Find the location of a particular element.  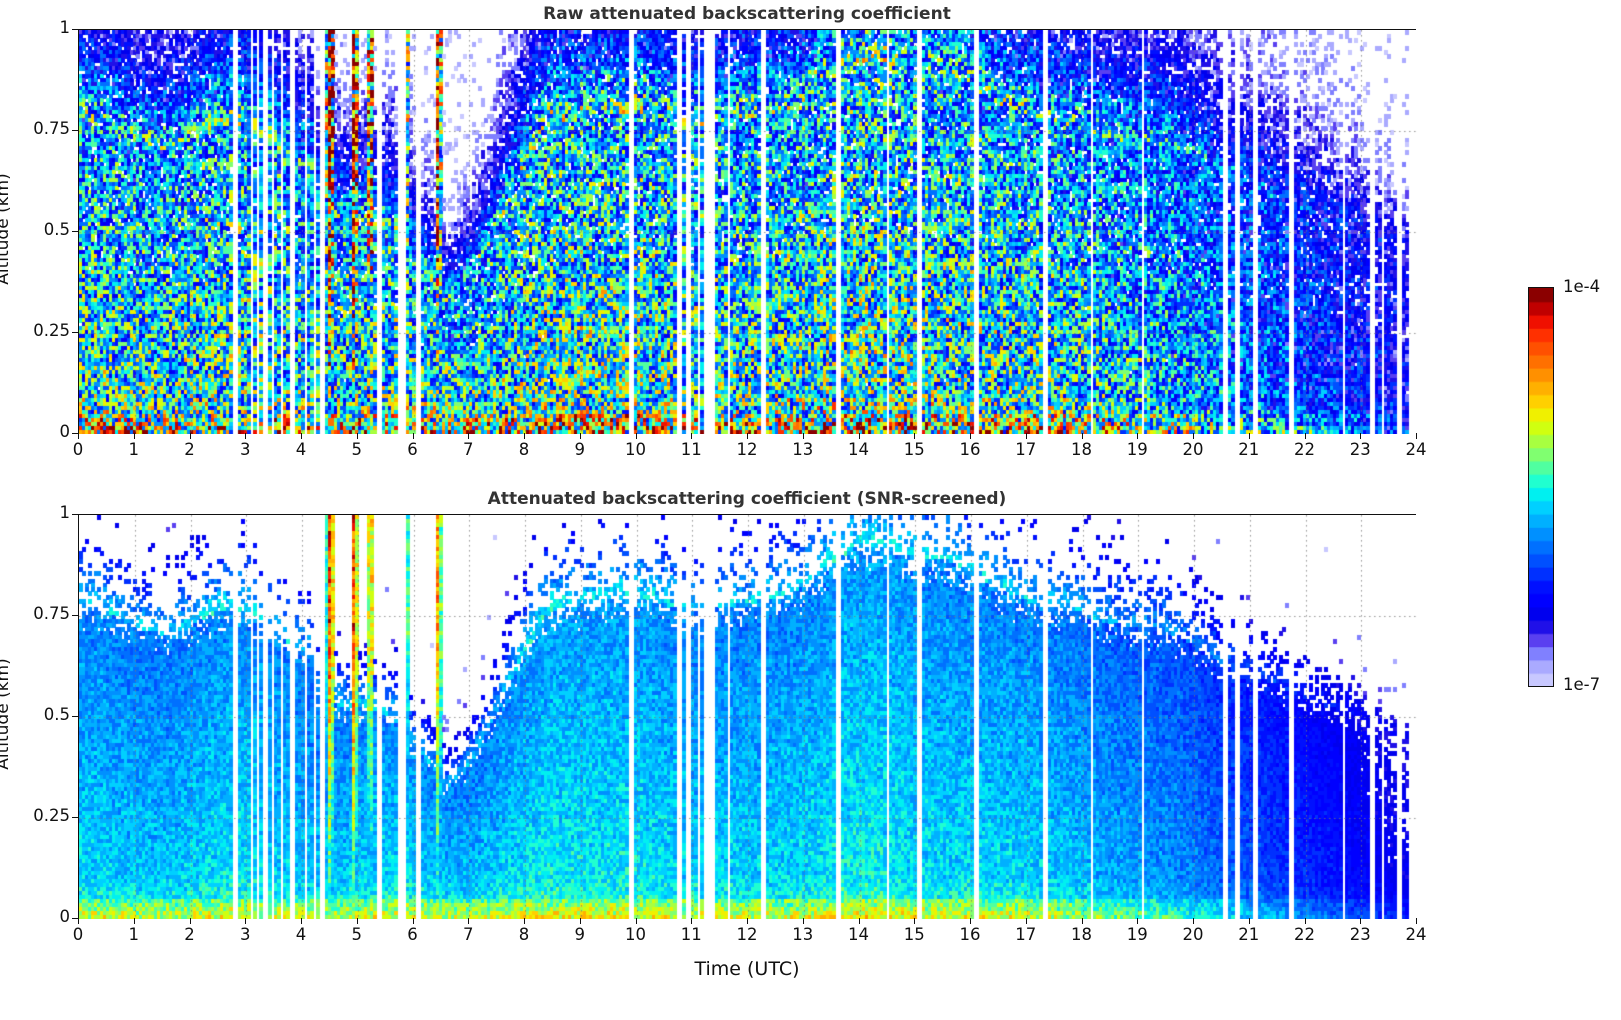

panel-1-x-tick-label: 1 is located at coordinates (134, 449).